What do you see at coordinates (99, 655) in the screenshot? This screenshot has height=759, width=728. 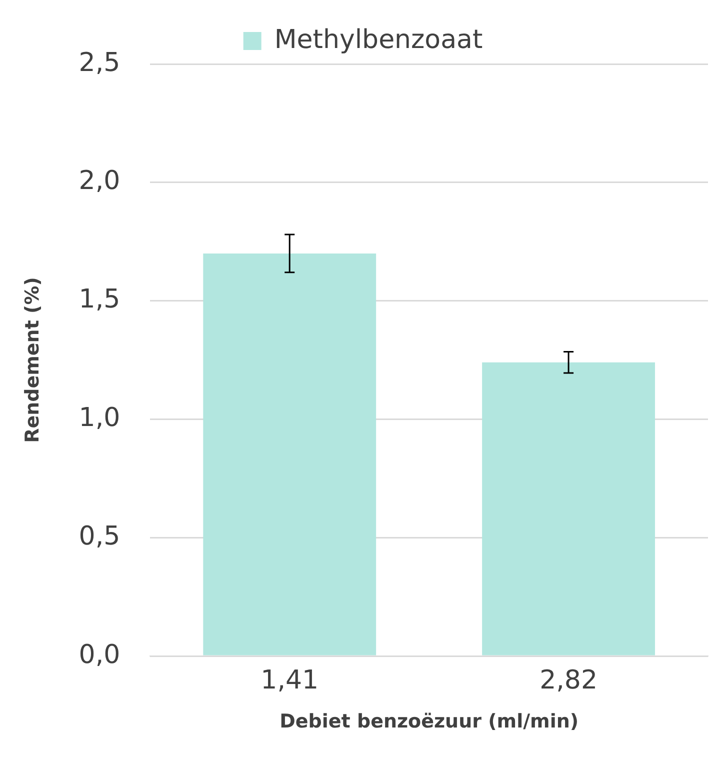 I see `y-tick-label: 0,0` at bounding box center [99, 655].